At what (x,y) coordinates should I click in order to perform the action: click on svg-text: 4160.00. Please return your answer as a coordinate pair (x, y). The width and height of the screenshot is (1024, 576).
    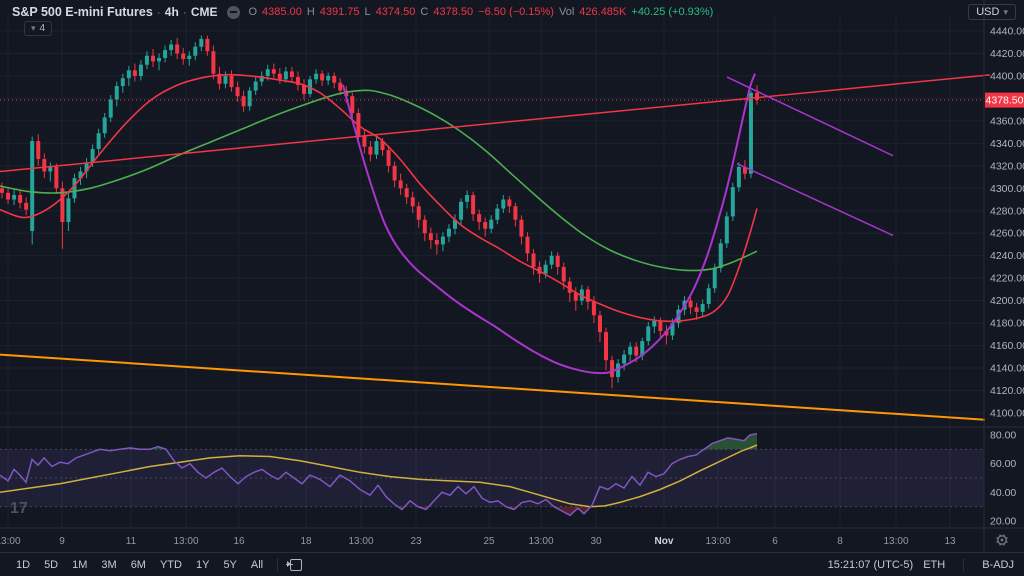
    Looking at the image, I should click on (1007, 346).